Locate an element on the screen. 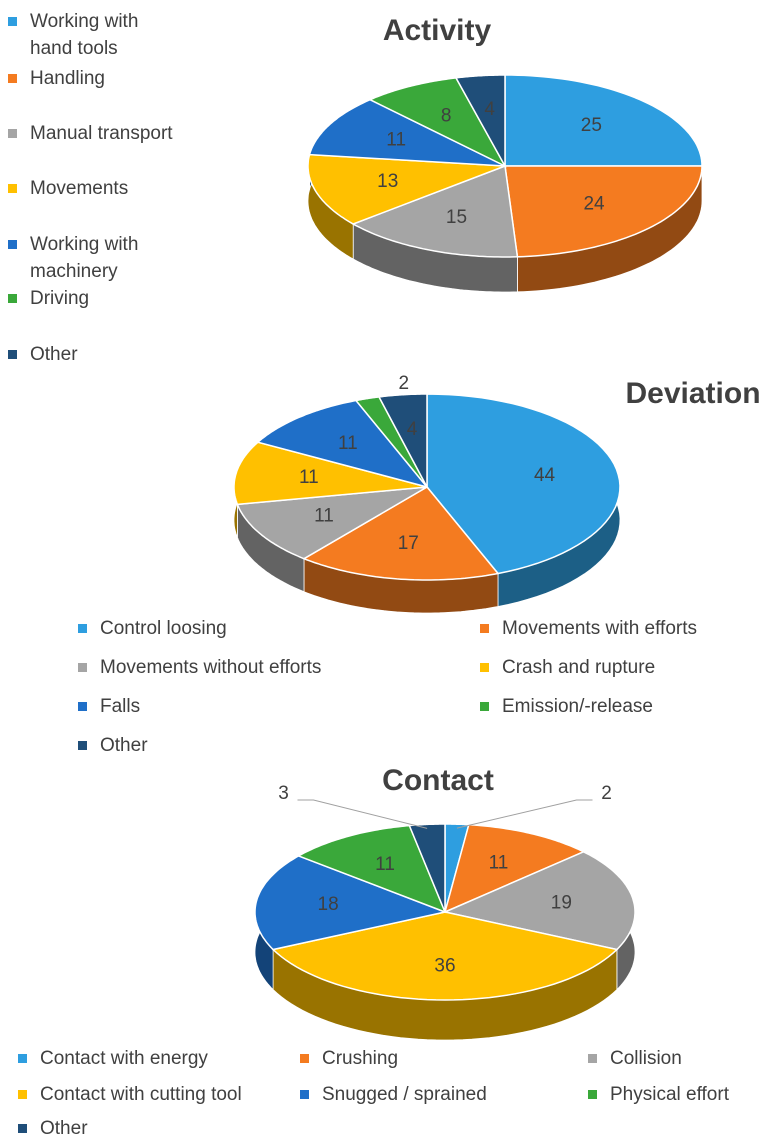 This screenshot has width=777, height=1138. legend-item: Manual transport is located at coordinates (133, 148).